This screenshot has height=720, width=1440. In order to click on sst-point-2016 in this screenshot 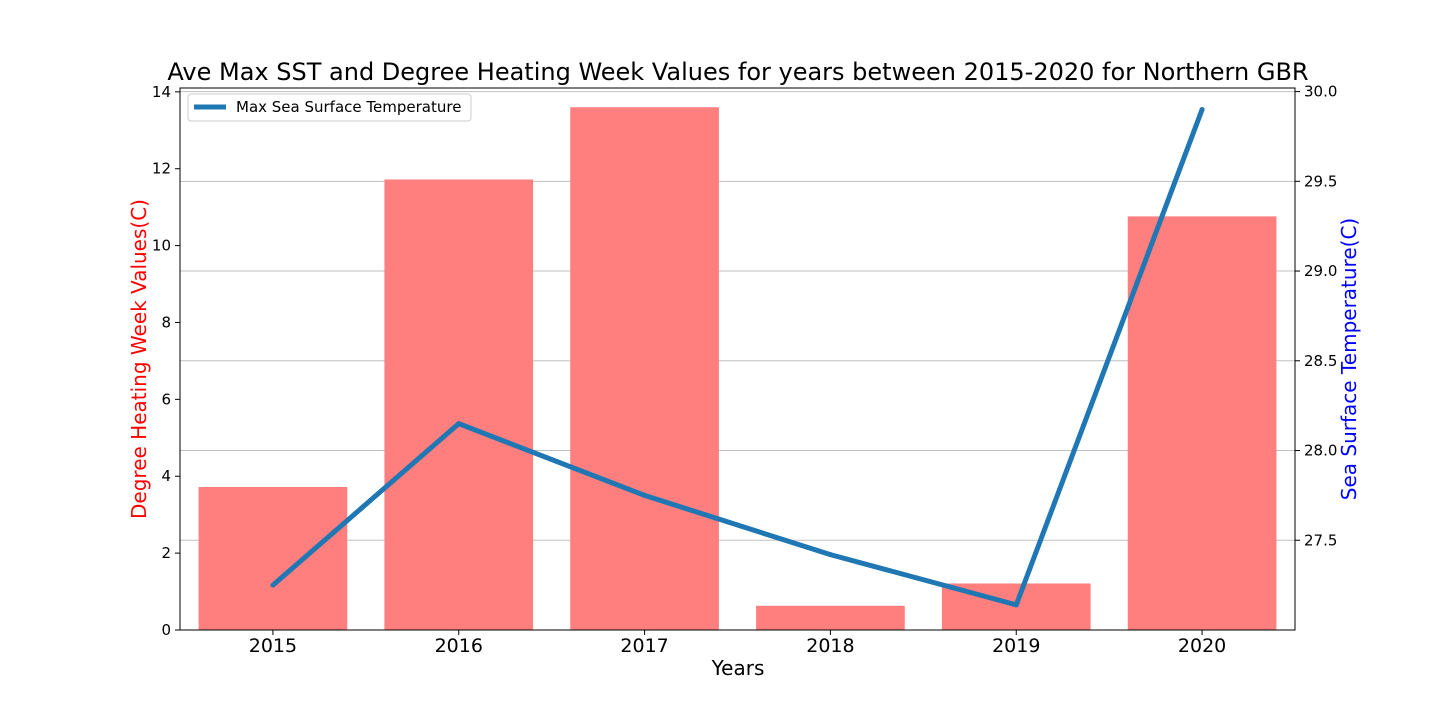, I will do `click(459, 424)`.